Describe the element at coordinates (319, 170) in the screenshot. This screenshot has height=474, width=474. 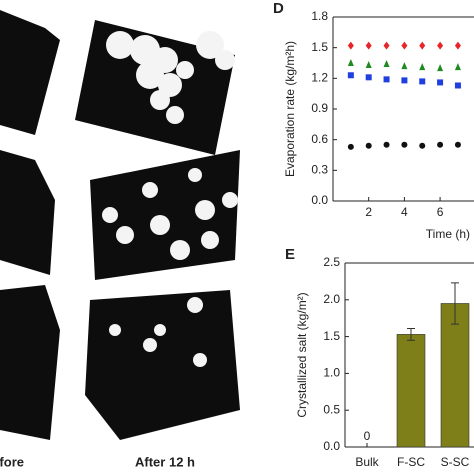
I see `y-tick-label: 0.3` at that location.